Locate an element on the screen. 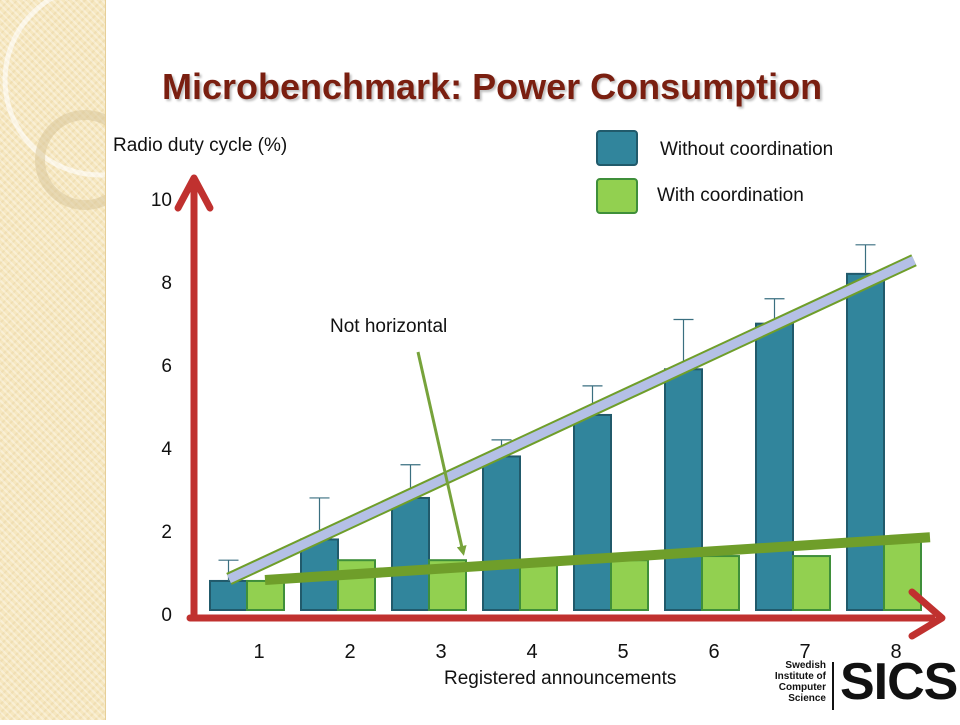 This screenshot has height=725, width=960. legend-swatch-without is located at coordinates (617, 148).